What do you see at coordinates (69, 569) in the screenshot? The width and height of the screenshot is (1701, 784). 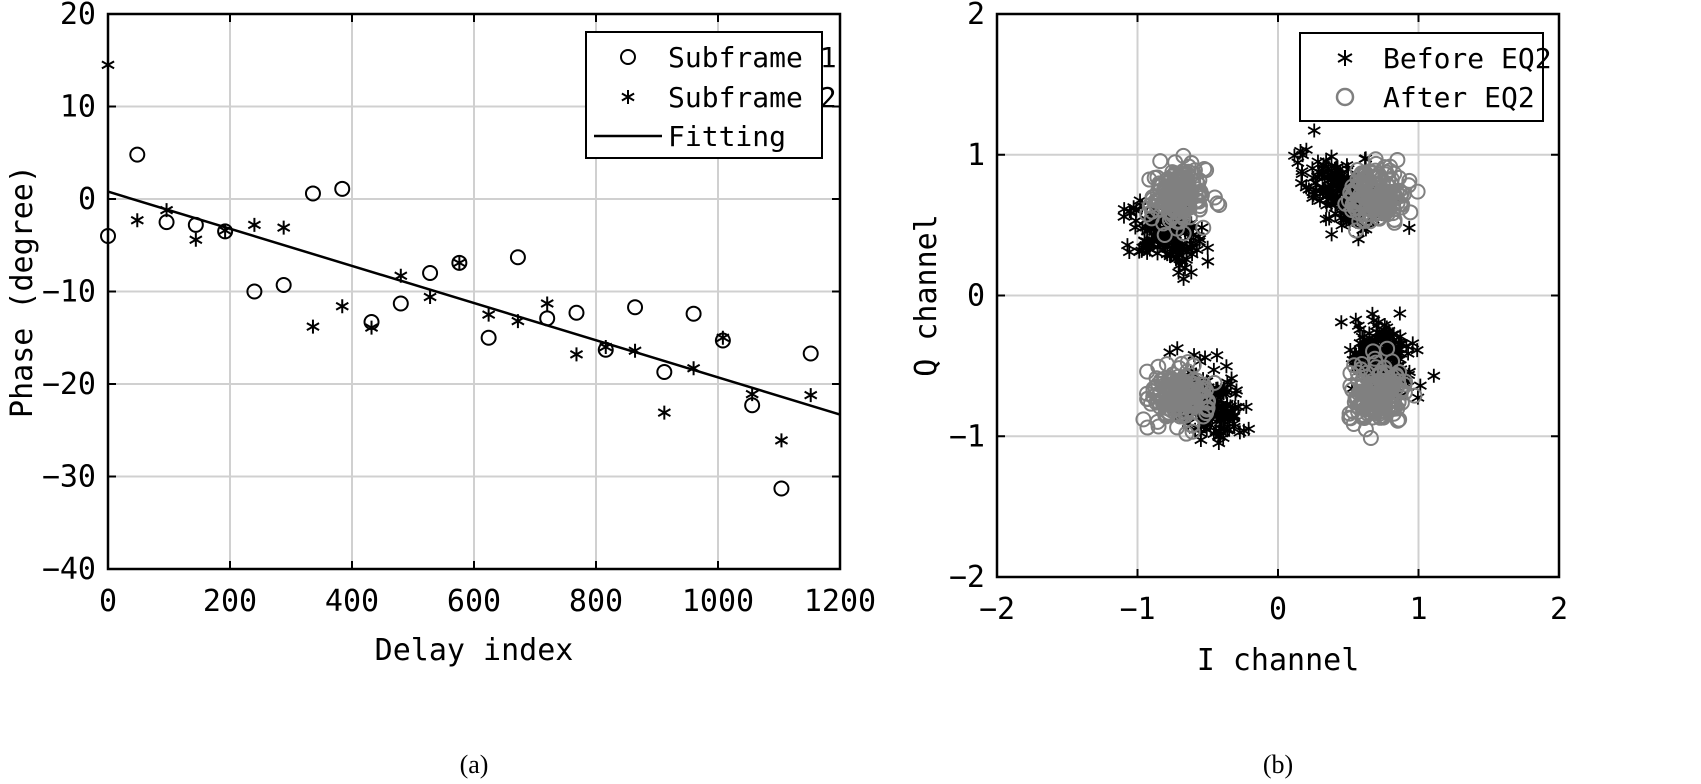 I see `y-tick-label: −40` at bounding box center [69, 569].